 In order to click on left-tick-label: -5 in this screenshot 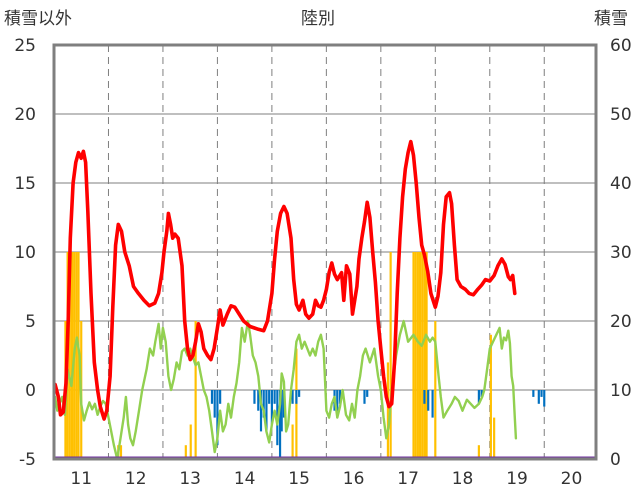, I will do `click(27, 460)`.